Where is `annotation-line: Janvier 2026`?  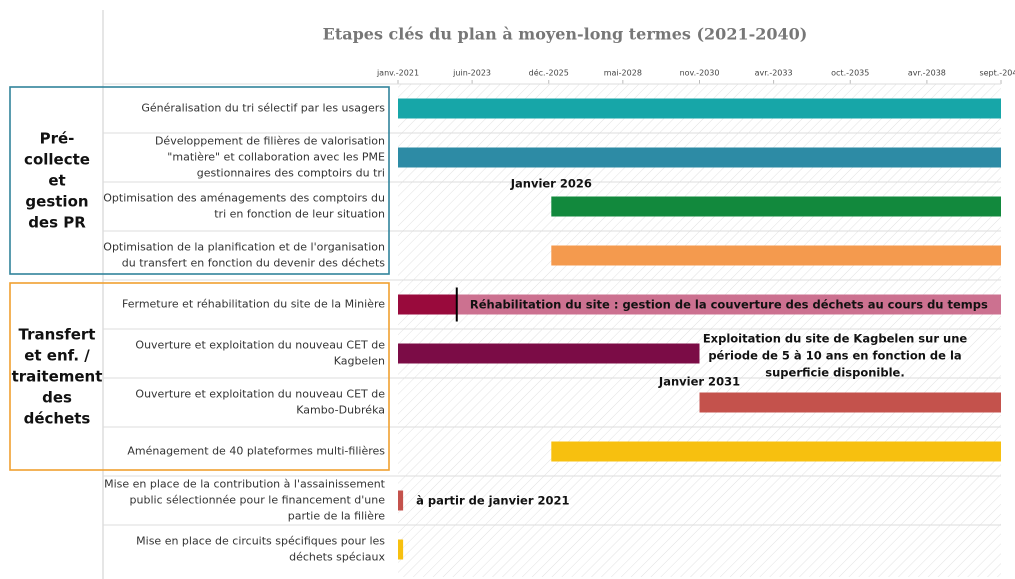 annotation-line: Janvier 2026 is located at coordinates (551, 183).